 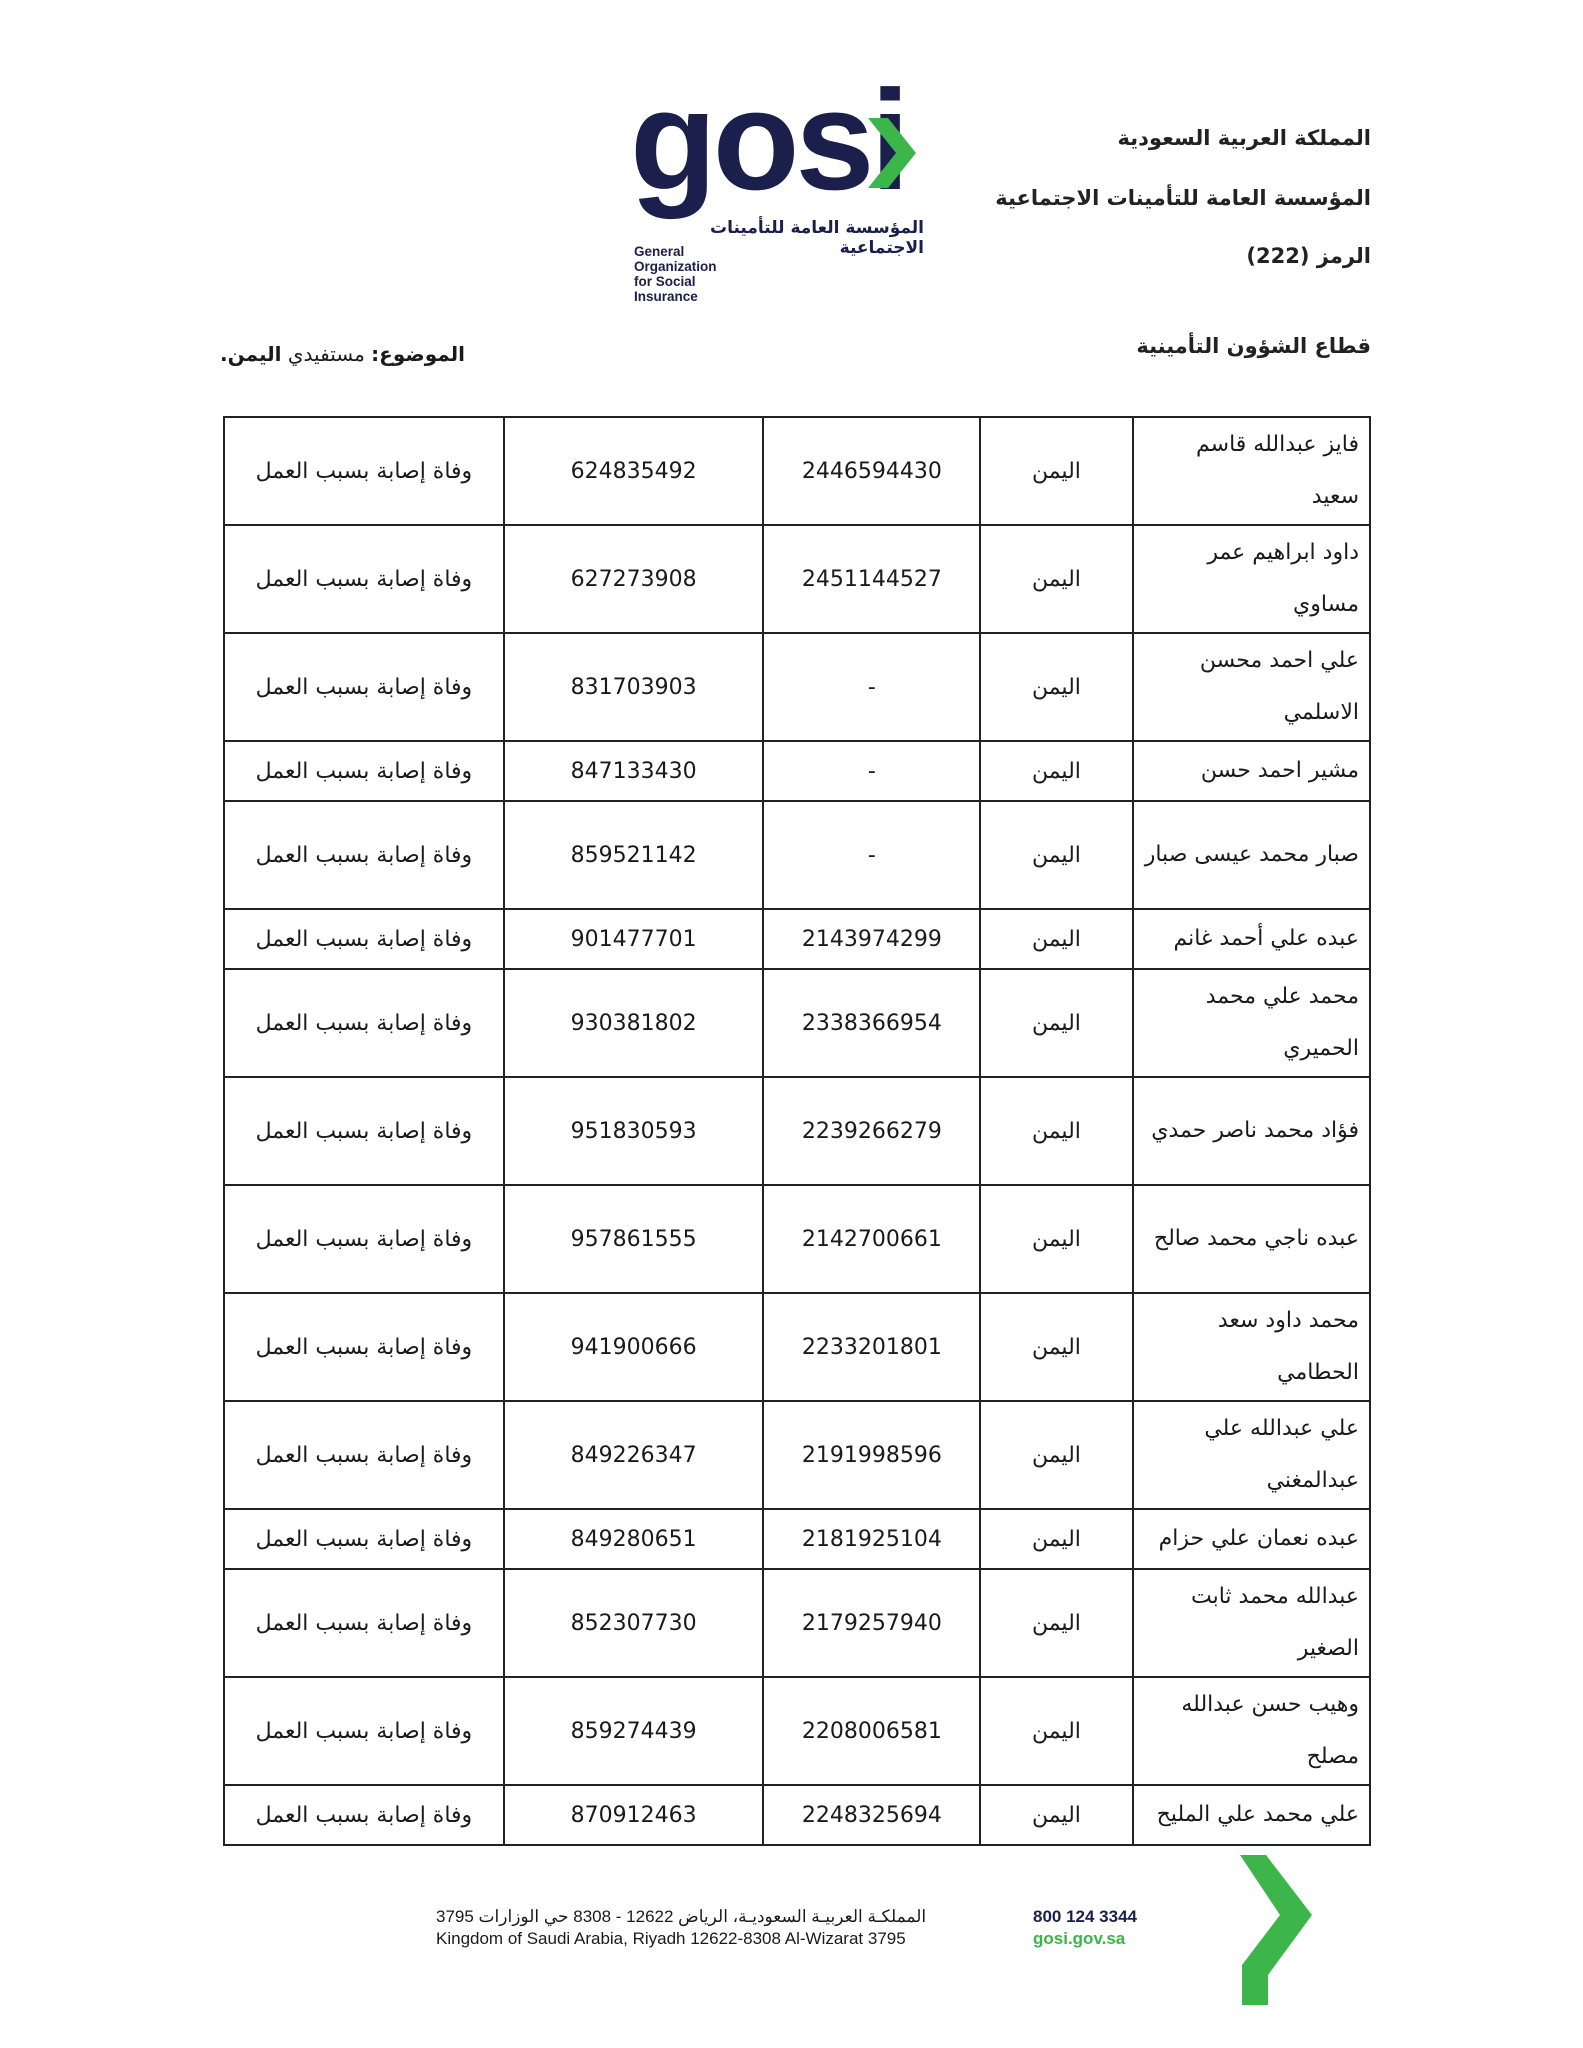 I want to click on cell-id-number: 2208006581, so click(x=872, y=1731).